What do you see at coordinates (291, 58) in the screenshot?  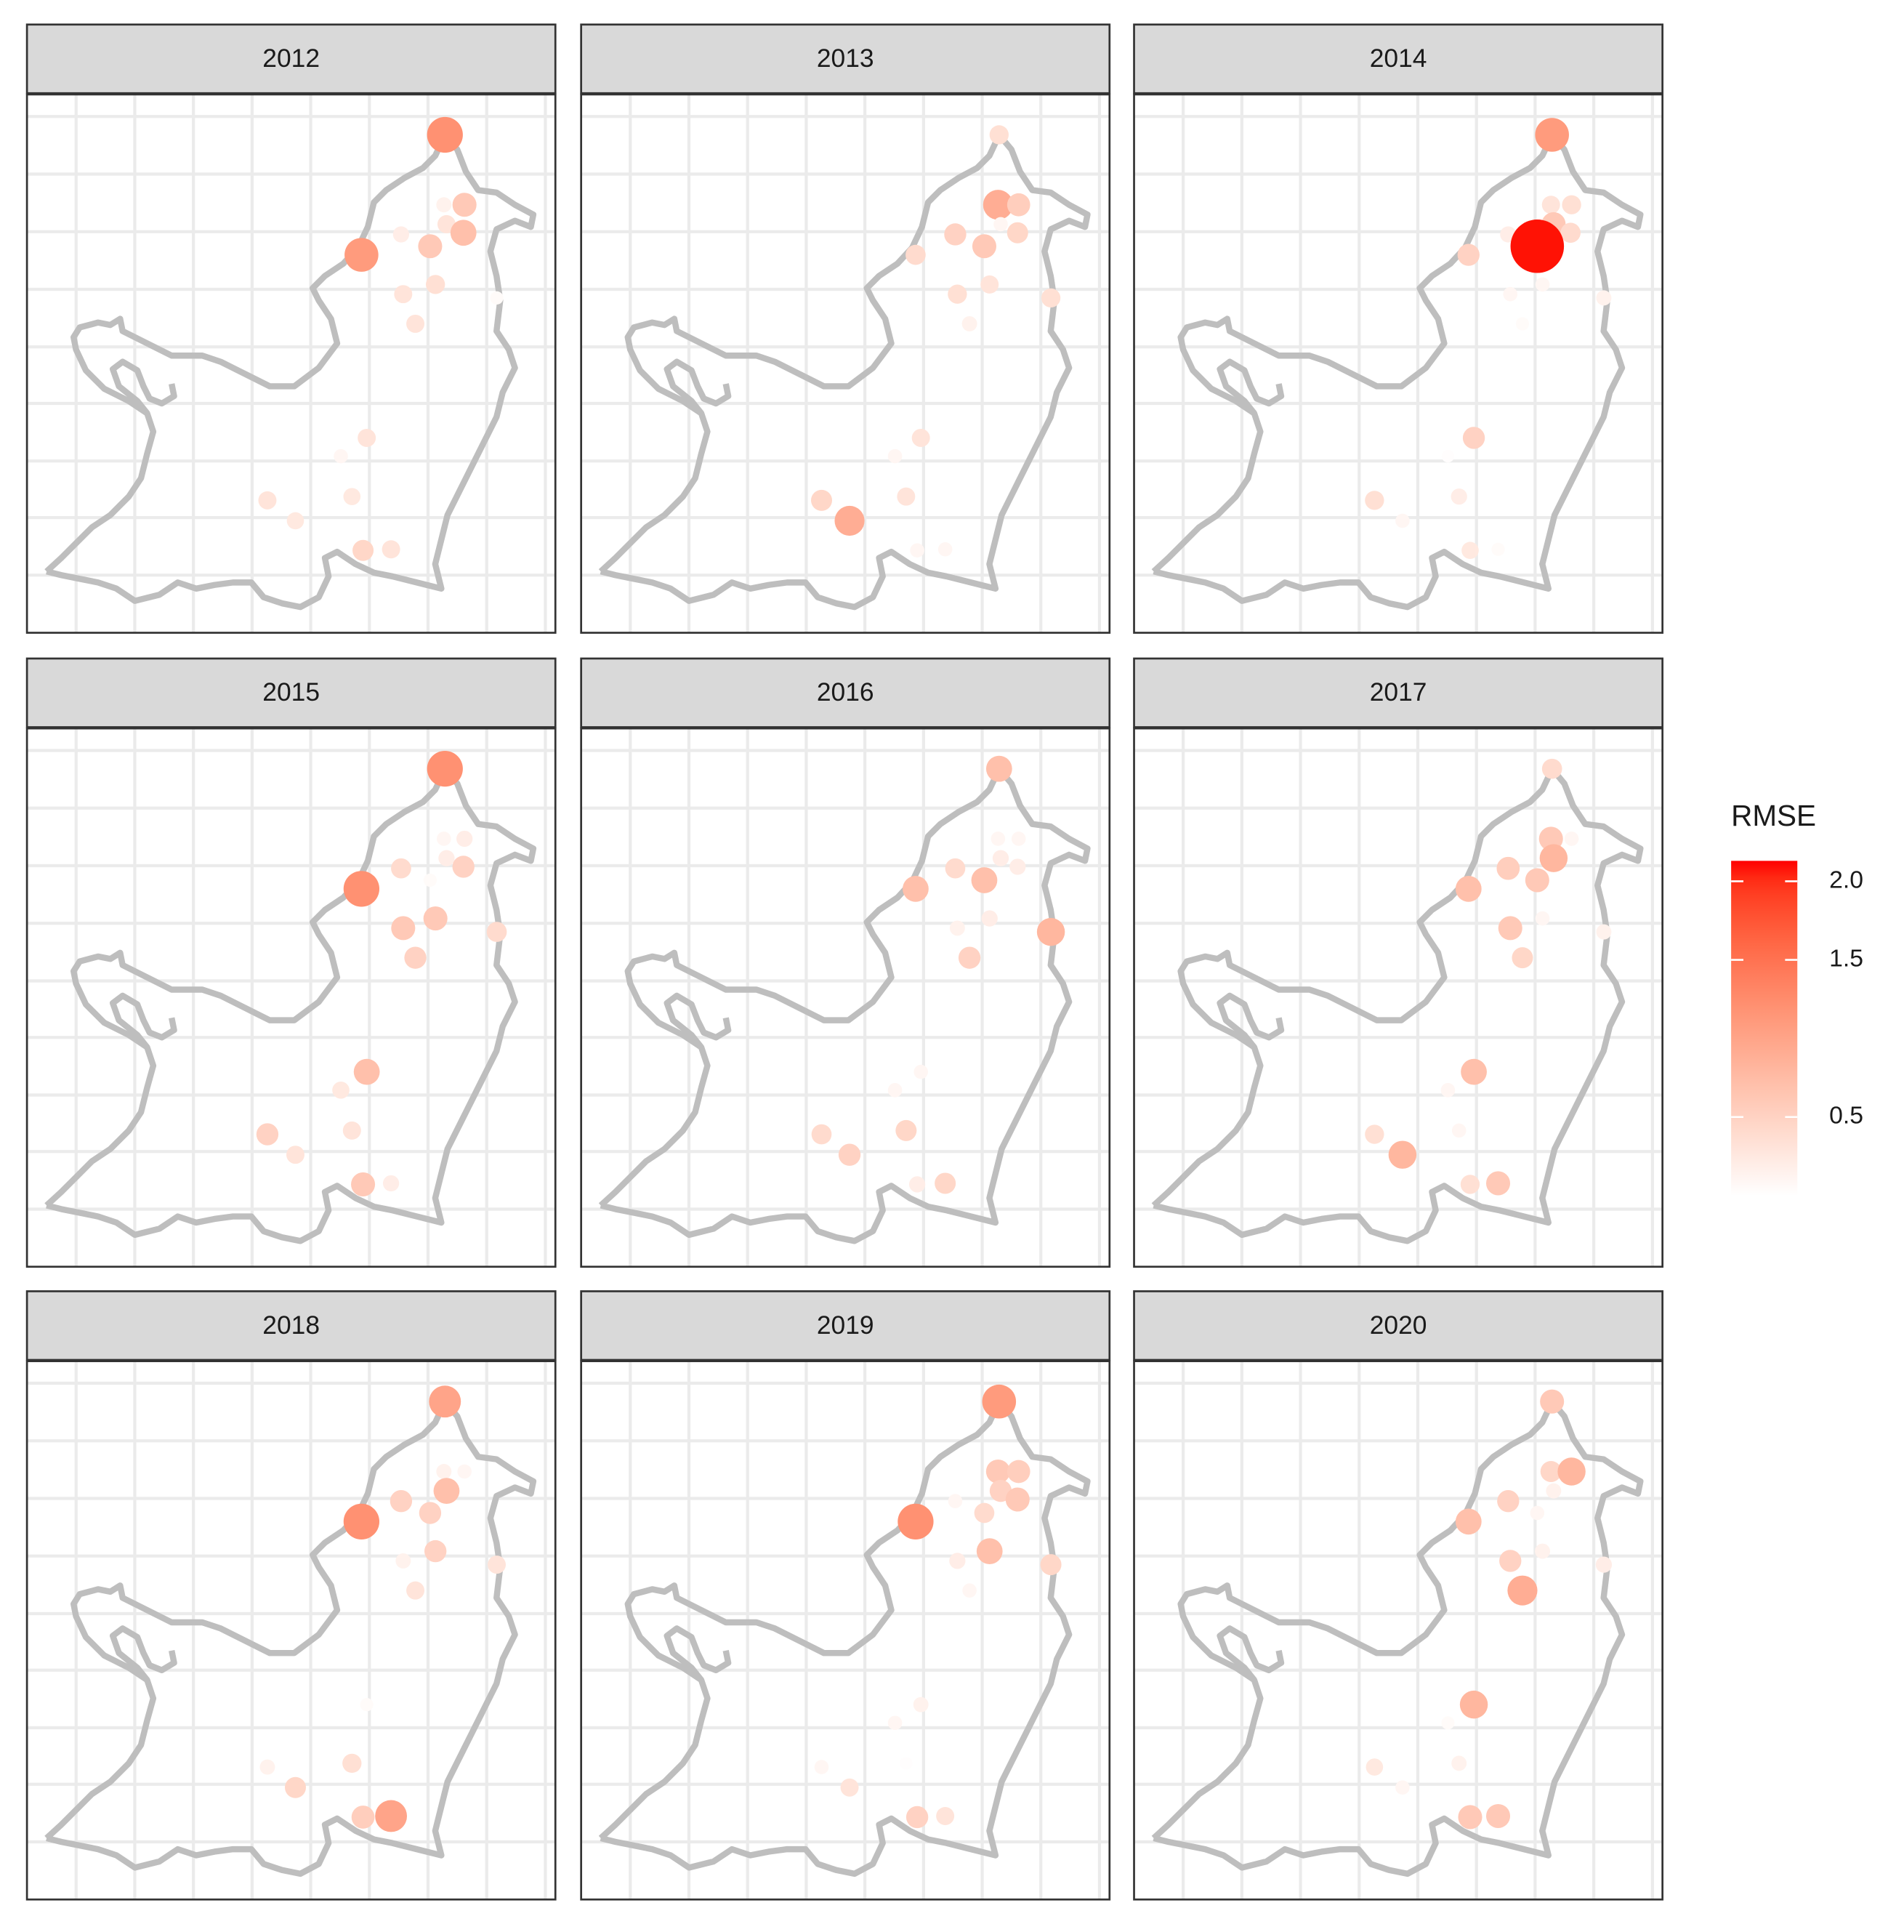 I see `facet-title: 2012` at bounding box center [291, 58].